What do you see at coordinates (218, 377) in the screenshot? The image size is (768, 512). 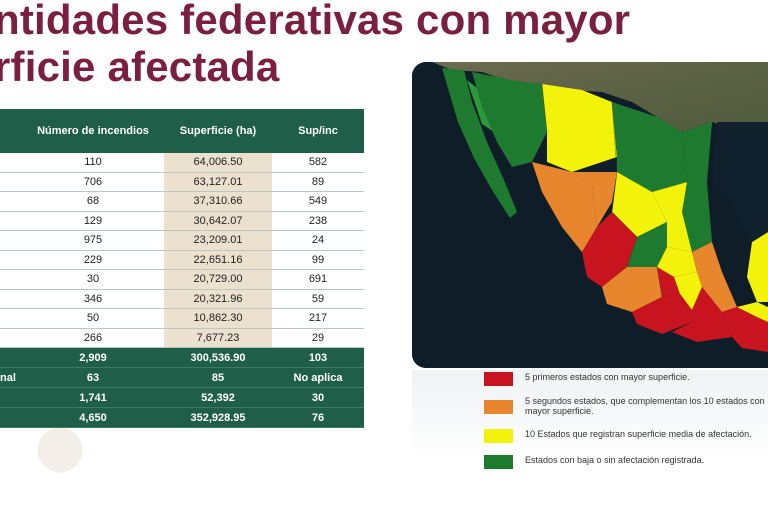 I see `totals-superficie: 85` at bounding box center [218, 377].